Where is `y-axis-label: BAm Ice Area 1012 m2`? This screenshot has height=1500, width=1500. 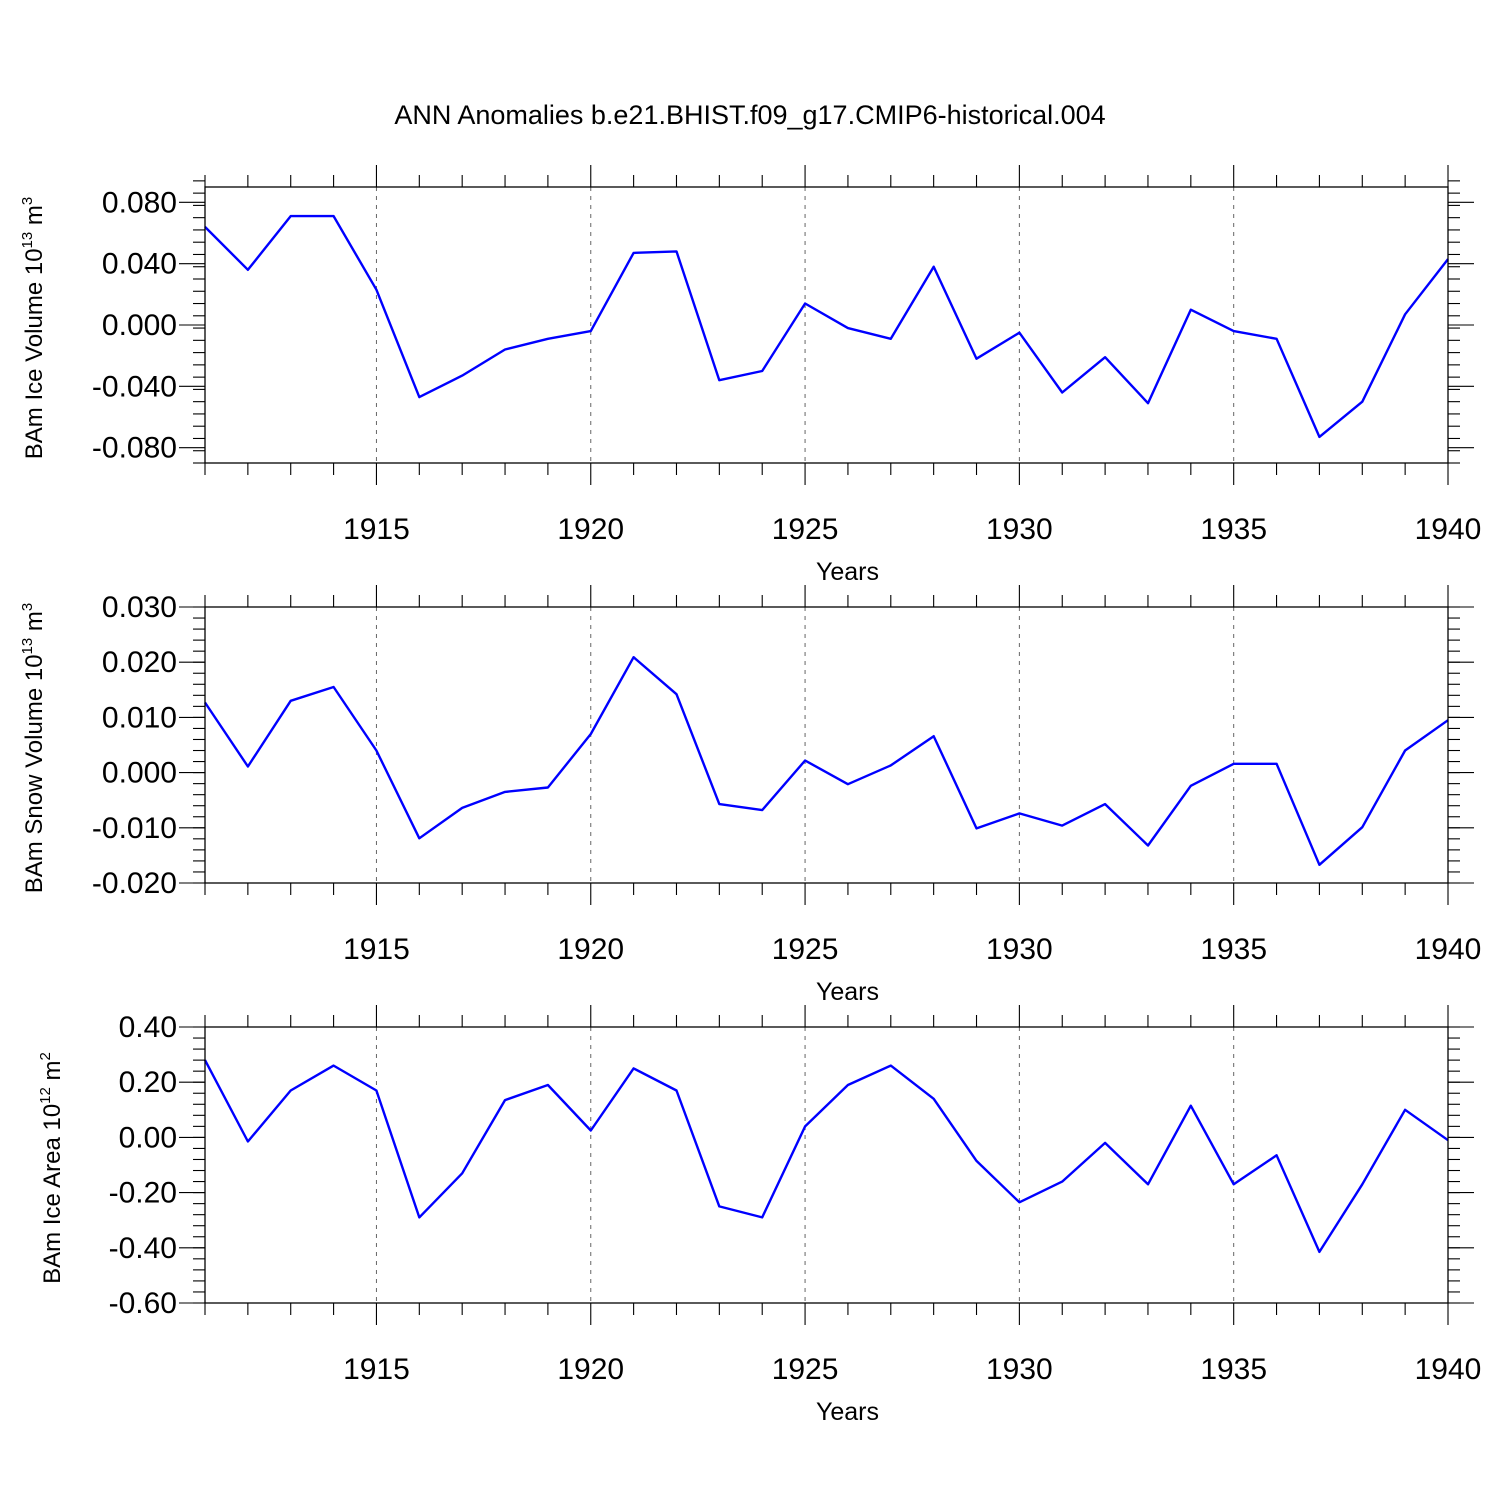
y-axis-label: BAm Ice Area 1012 m2 is located at coordinates (51, 1168).